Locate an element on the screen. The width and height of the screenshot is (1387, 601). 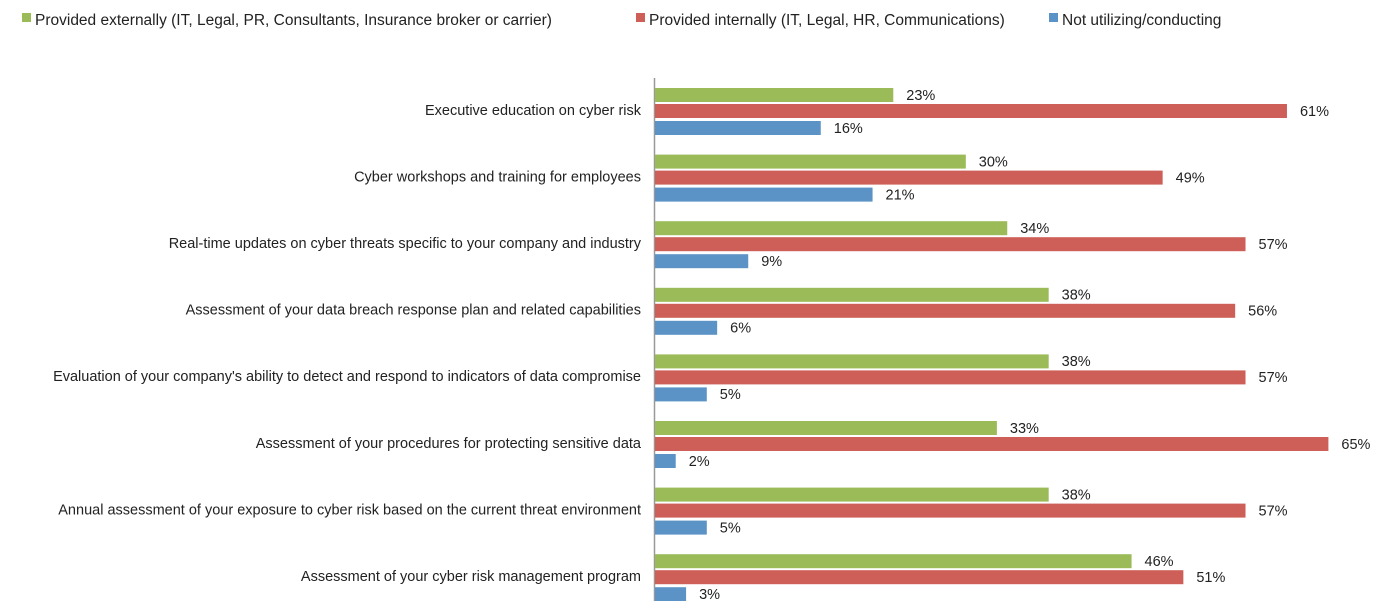
value-label: 46% is located at coordinates (1159, 562).